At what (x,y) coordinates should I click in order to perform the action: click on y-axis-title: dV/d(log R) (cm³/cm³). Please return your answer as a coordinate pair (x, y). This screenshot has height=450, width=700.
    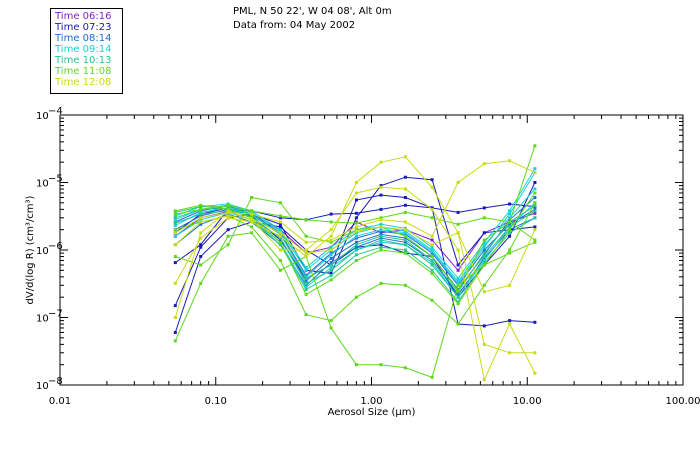
    Looking at the image, I should click on (30, 249).